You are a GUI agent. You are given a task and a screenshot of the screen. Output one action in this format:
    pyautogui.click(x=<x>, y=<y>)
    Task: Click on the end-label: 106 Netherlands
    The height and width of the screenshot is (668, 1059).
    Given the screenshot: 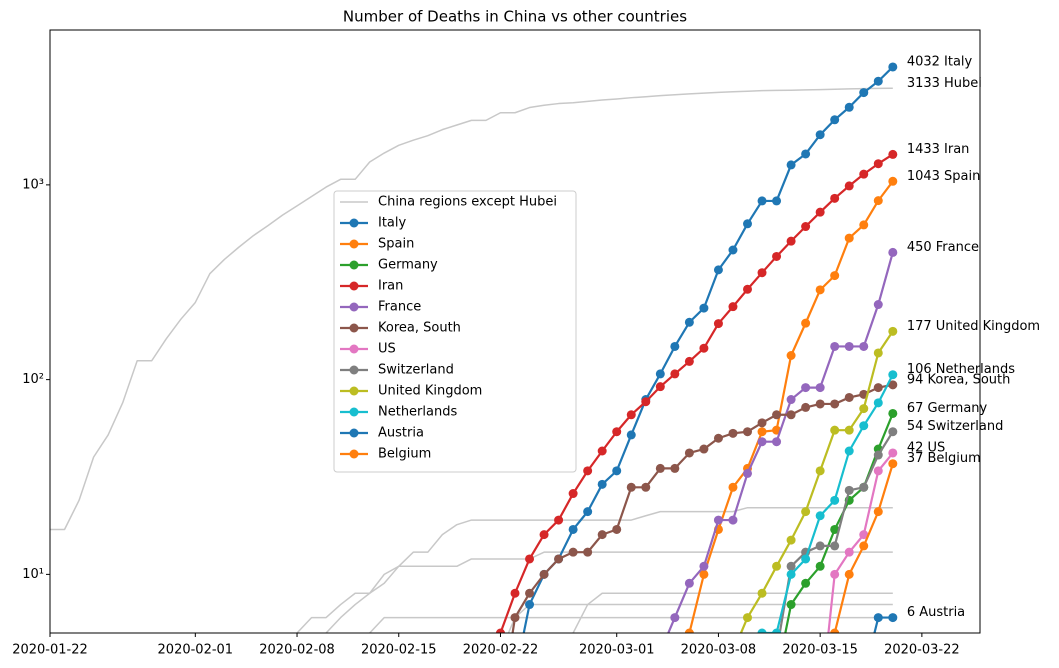 What is the action you would take?
    pyautogui.click(x=961, y=369)
    